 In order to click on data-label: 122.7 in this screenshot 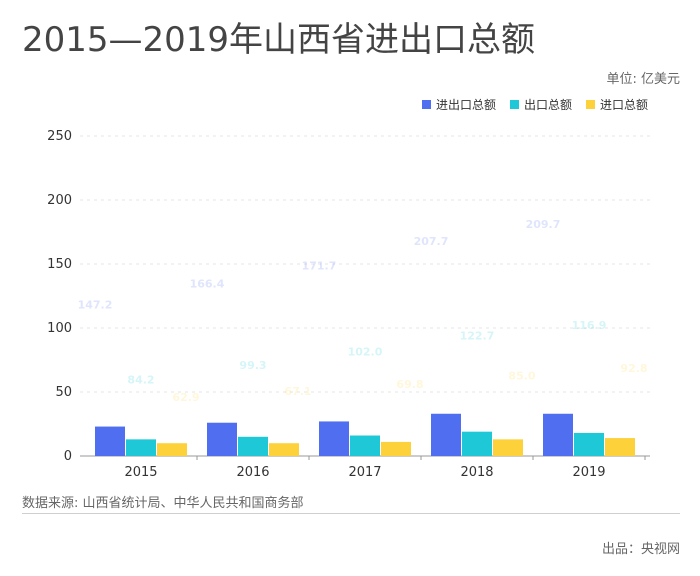, I will do `click(477, 336)`.